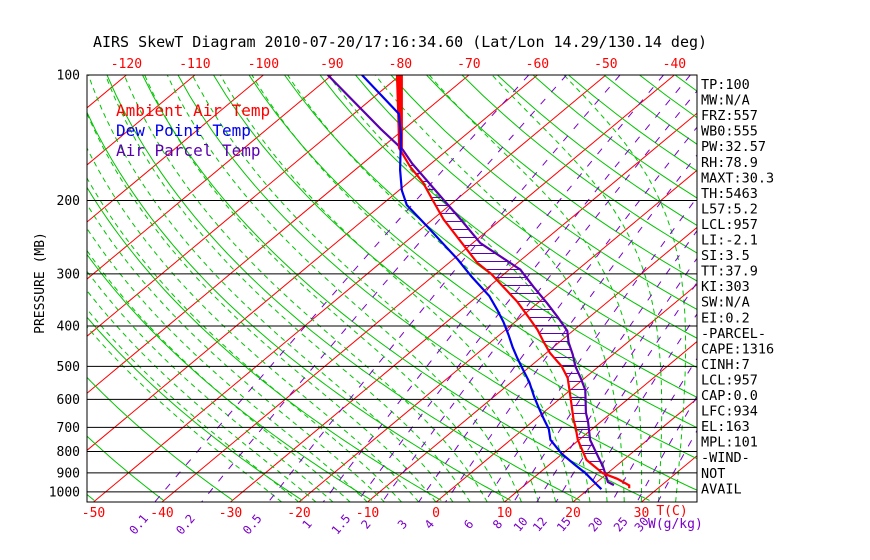 This screenshot has height=560, width=870. I want to click on pressure-tick-label: 900, so click(68, 473).